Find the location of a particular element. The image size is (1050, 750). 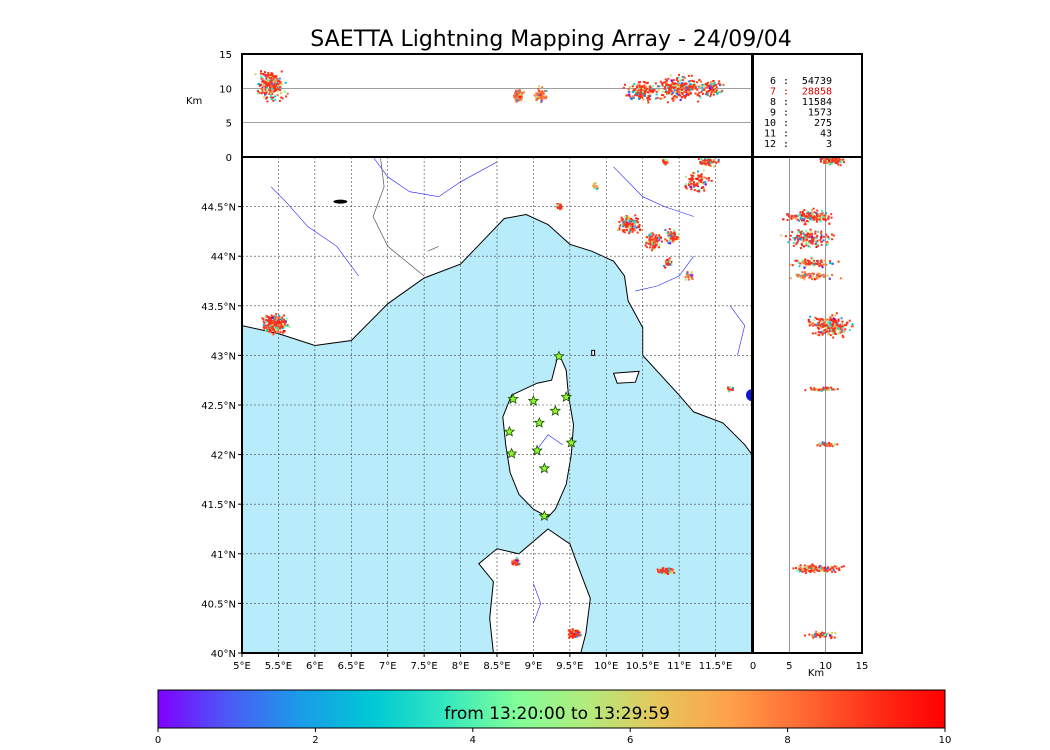

lon-tick-label: 5.5°E is located at coordinates (278, 666).